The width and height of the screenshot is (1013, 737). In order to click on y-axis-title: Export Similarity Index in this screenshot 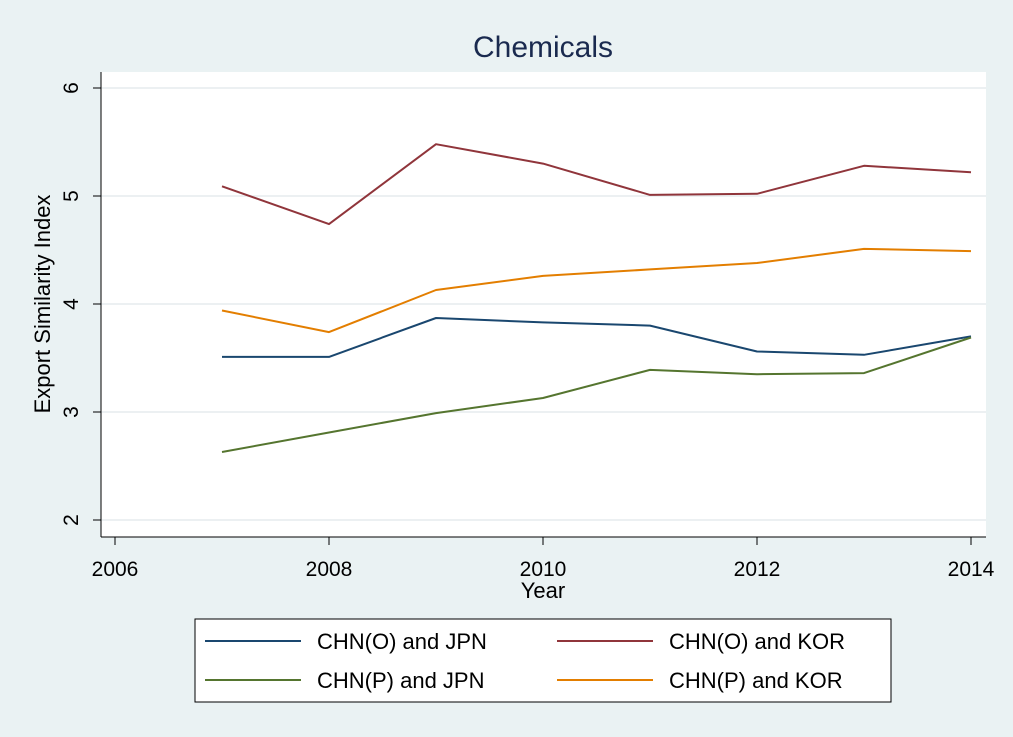, I will do `click(42, 304)`.